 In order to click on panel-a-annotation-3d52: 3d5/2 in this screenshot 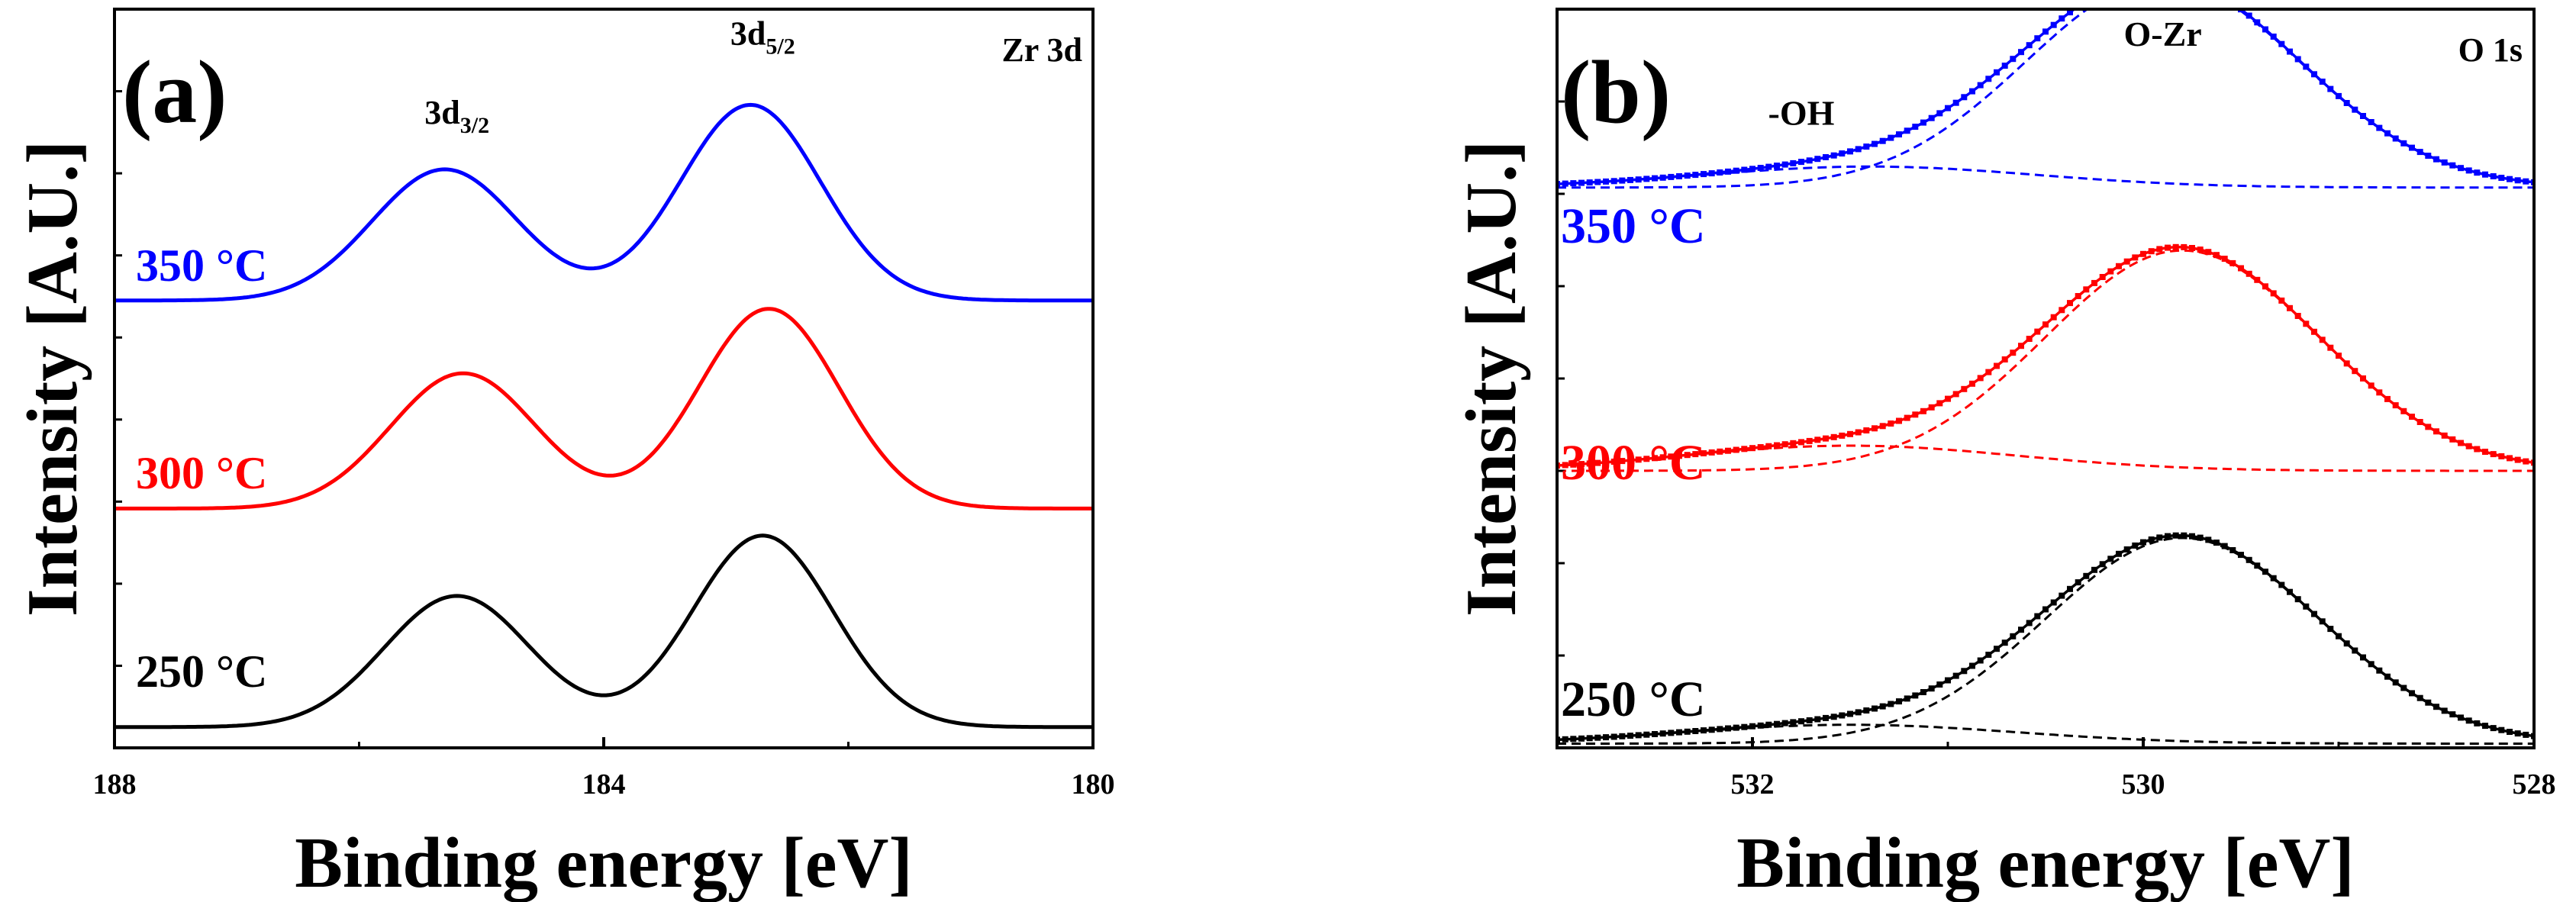, I will do `click(763, 36)`.